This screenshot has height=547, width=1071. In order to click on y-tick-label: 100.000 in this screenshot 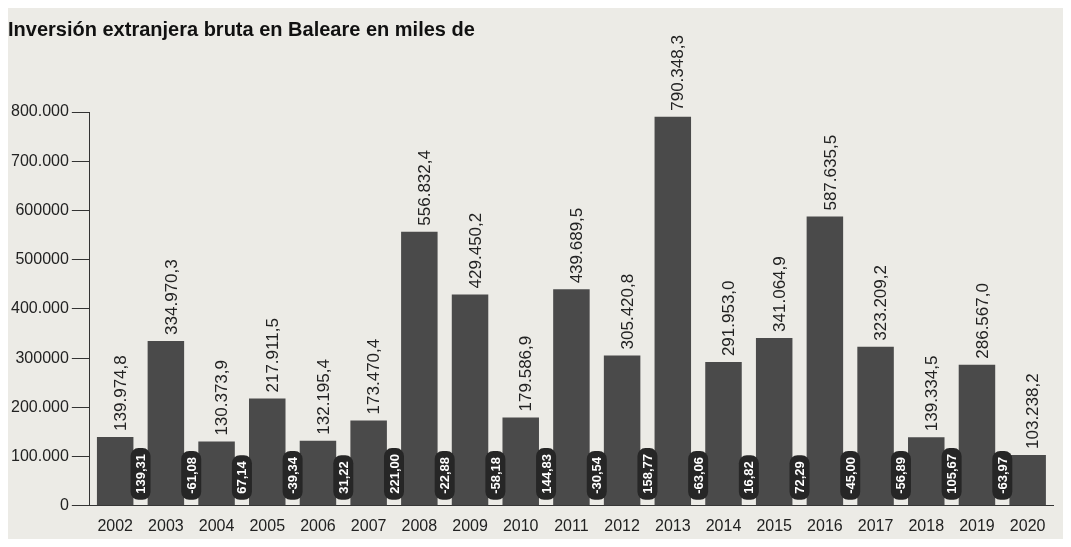, I will do `click(39, 455)`.